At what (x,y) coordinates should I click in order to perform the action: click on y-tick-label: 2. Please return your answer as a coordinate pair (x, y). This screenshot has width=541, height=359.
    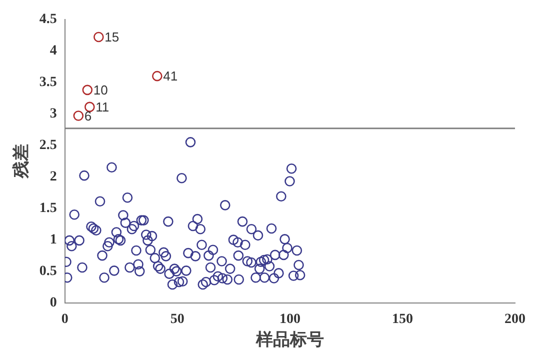
    Looking at the image, I should click on (53, 176).